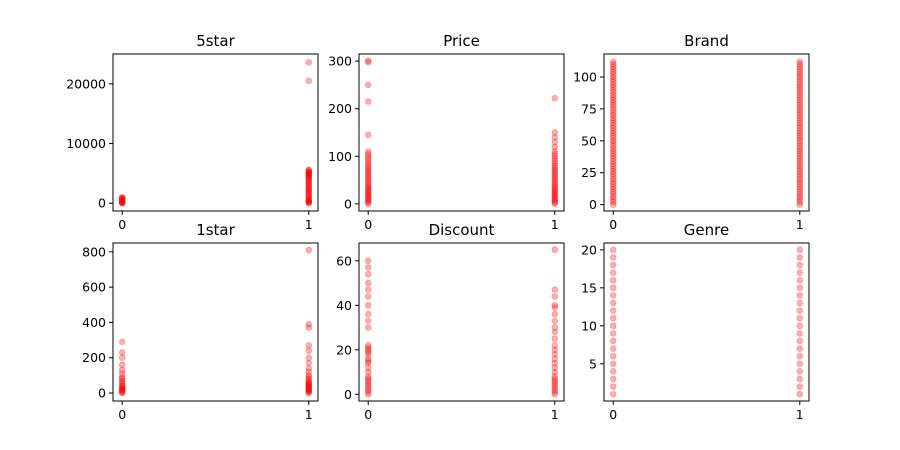  What do you see at coordinates (86, 143) in the screenshot?
I see `y-tick-label: 10000` at bounding box center [86, 143].